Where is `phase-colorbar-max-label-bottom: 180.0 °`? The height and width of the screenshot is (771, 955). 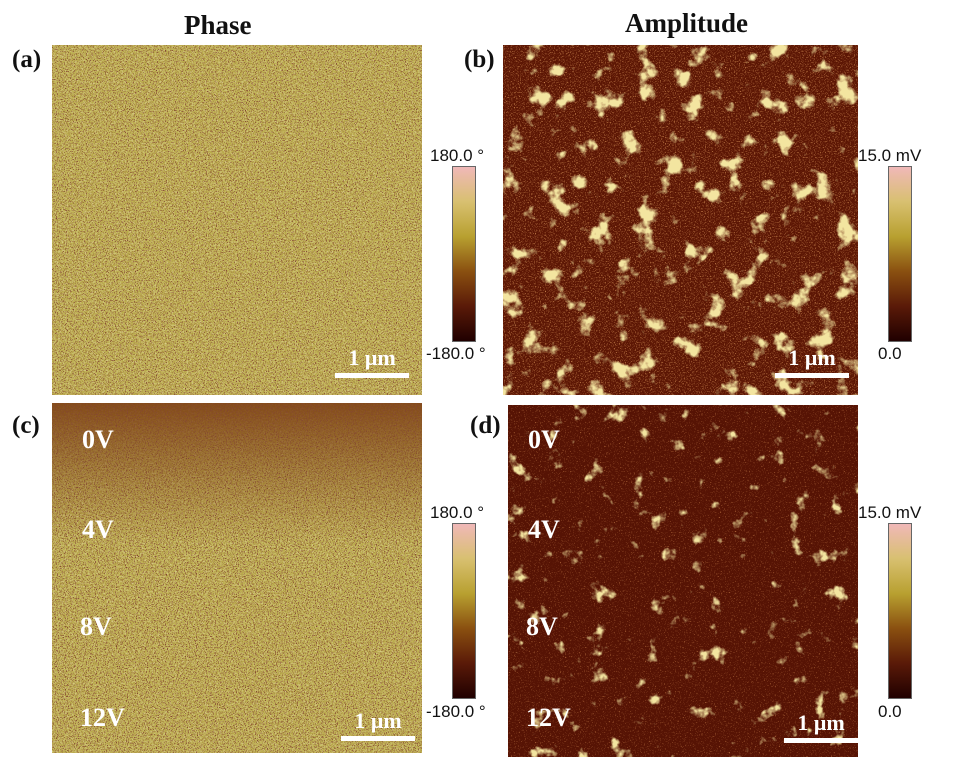
phase-colorbar-max-label-bottom: 180.0 ° is located at coordinates (457, 512).